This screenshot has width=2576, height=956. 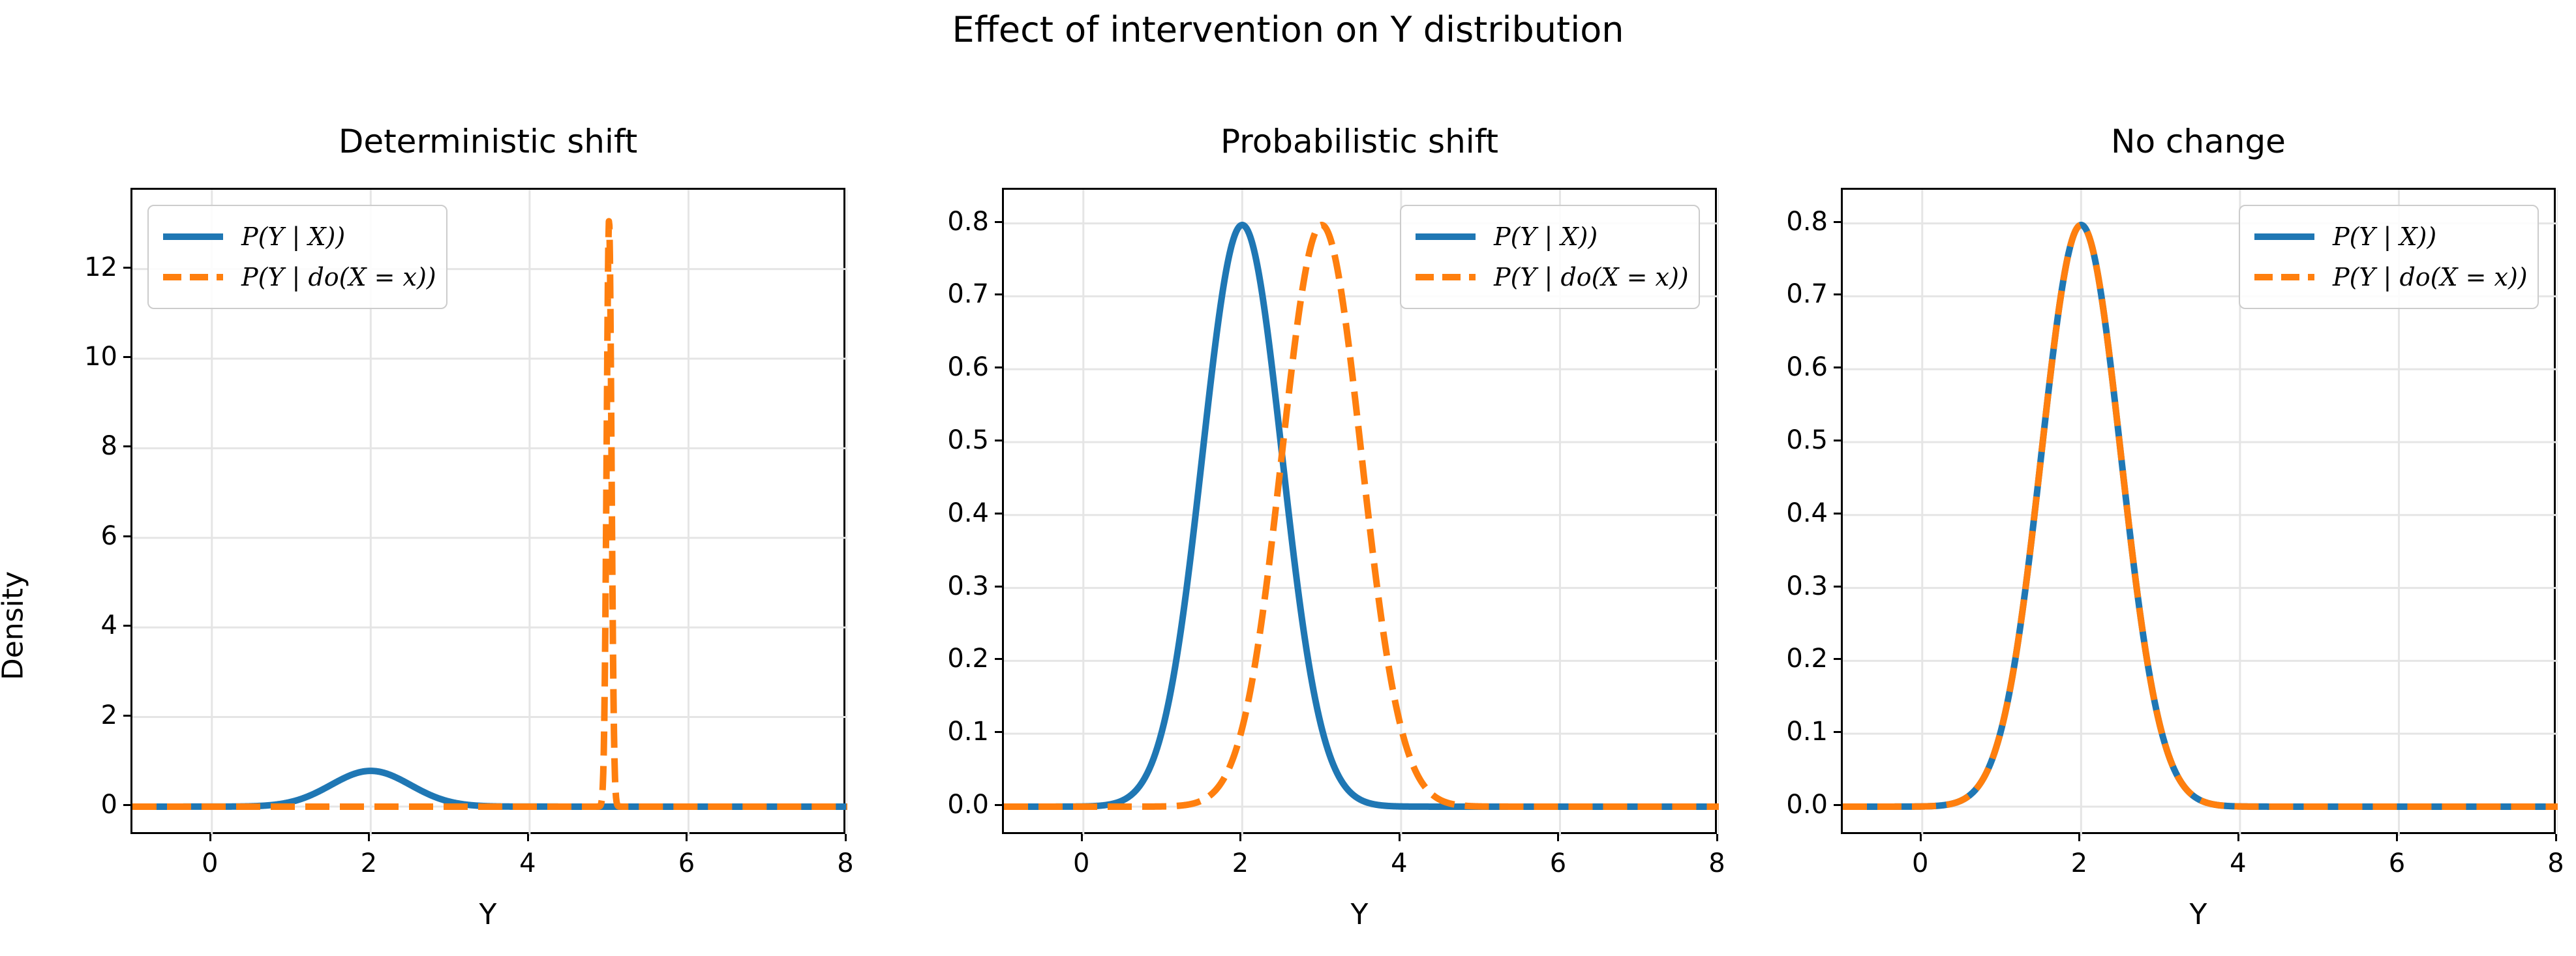 What do you see at coordinates (968, 367) in the screenshot?
I see `y-tick-label: 0.6` at bounding box center [968, 367].